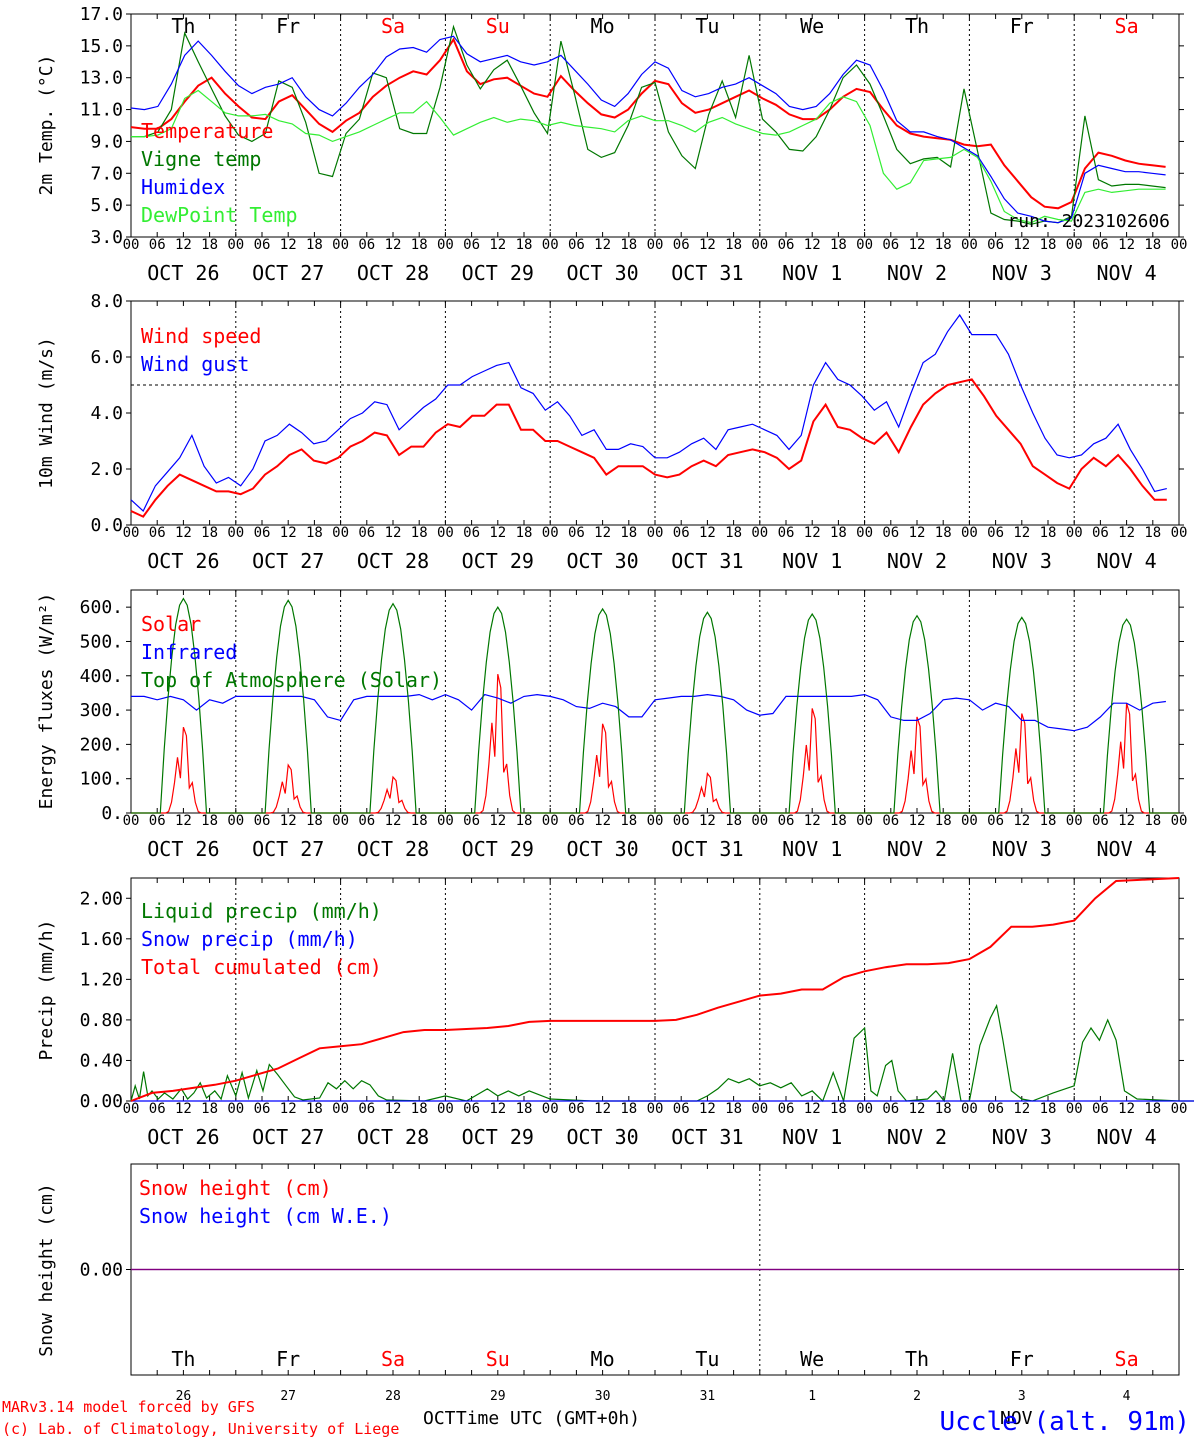 This screenshot has width=1194, height=1445. I want to click on date-label: OCT 28, so click(393, 273).